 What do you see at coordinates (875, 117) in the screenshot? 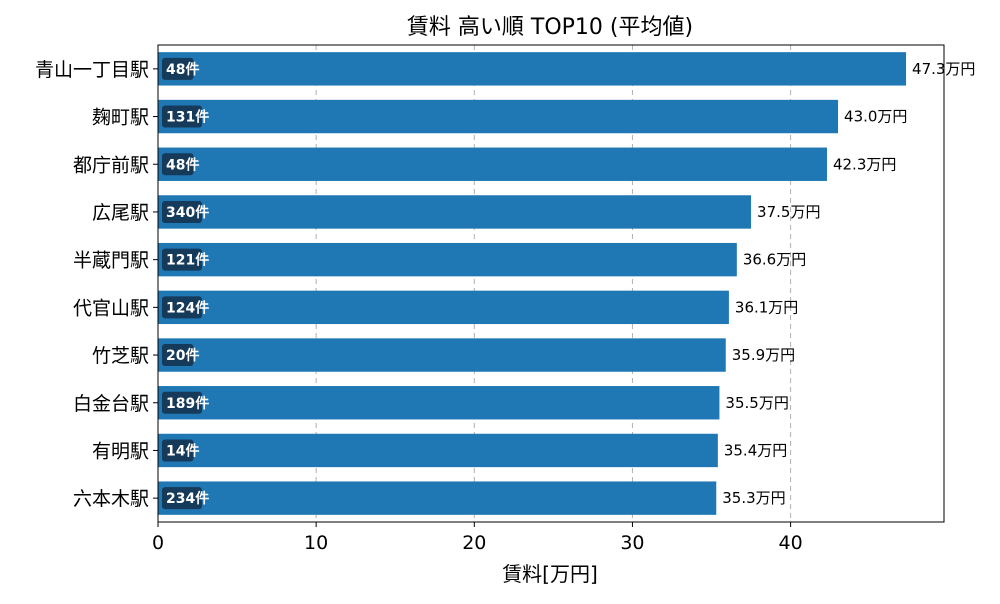
I see `value-label: 43.0万円` at bounding box center [875, 117].